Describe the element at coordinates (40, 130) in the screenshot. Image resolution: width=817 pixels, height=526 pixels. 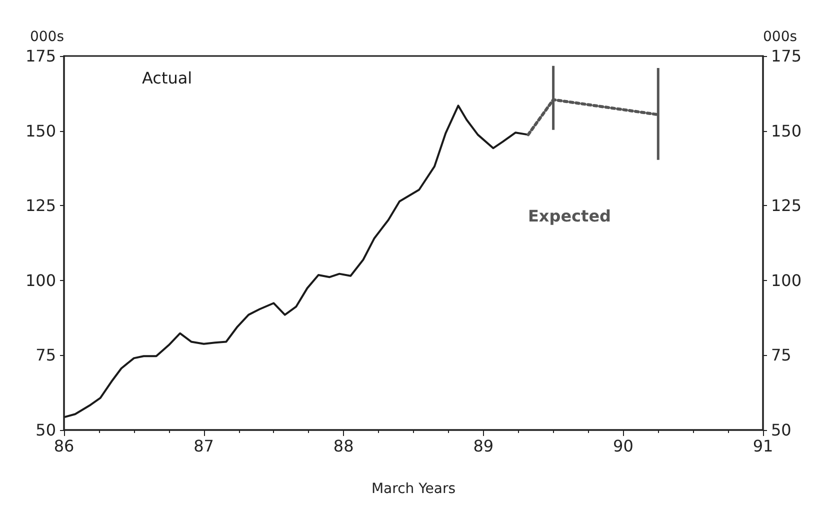
I see `y-tick-label: 150` at that location.